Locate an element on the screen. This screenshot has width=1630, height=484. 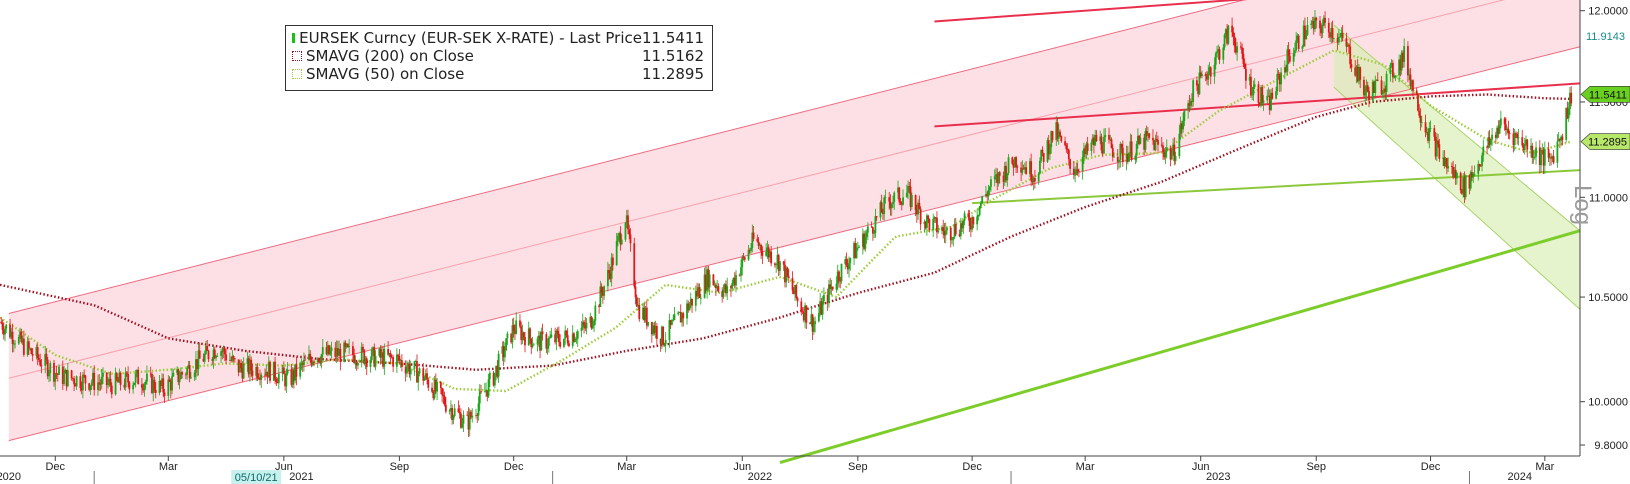
date-marker-box is located at coordinates (256, 477).